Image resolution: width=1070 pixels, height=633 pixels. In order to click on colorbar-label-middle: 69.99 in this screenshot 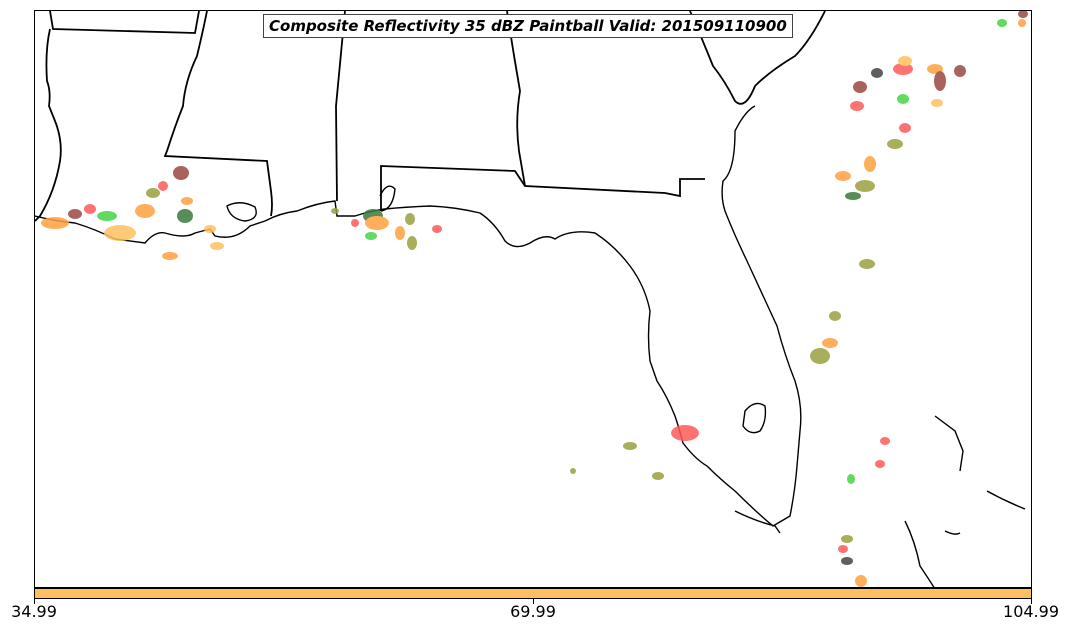, I will do `click(533, 611)`.